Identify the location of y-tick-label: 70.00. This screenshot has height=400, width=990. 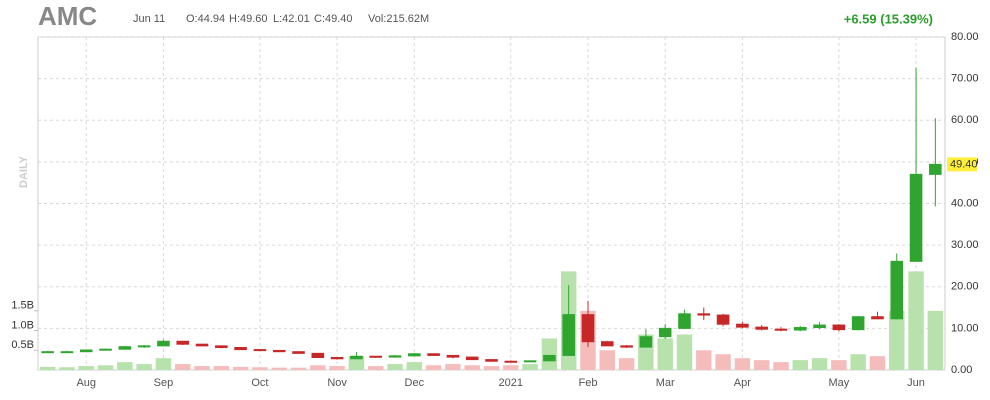
(965, 79).